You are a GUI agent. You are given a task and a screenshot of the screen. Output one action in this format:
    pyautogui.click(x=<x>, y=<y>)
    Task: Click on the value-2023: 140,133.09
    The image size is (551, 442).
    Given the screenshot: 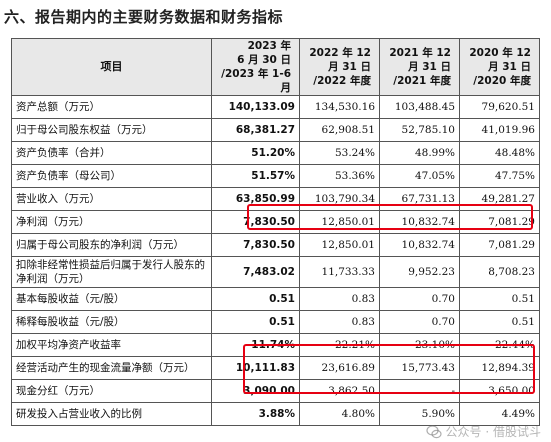 What is the action you would take?
    pyautogui.click(x=255, y=107)
    